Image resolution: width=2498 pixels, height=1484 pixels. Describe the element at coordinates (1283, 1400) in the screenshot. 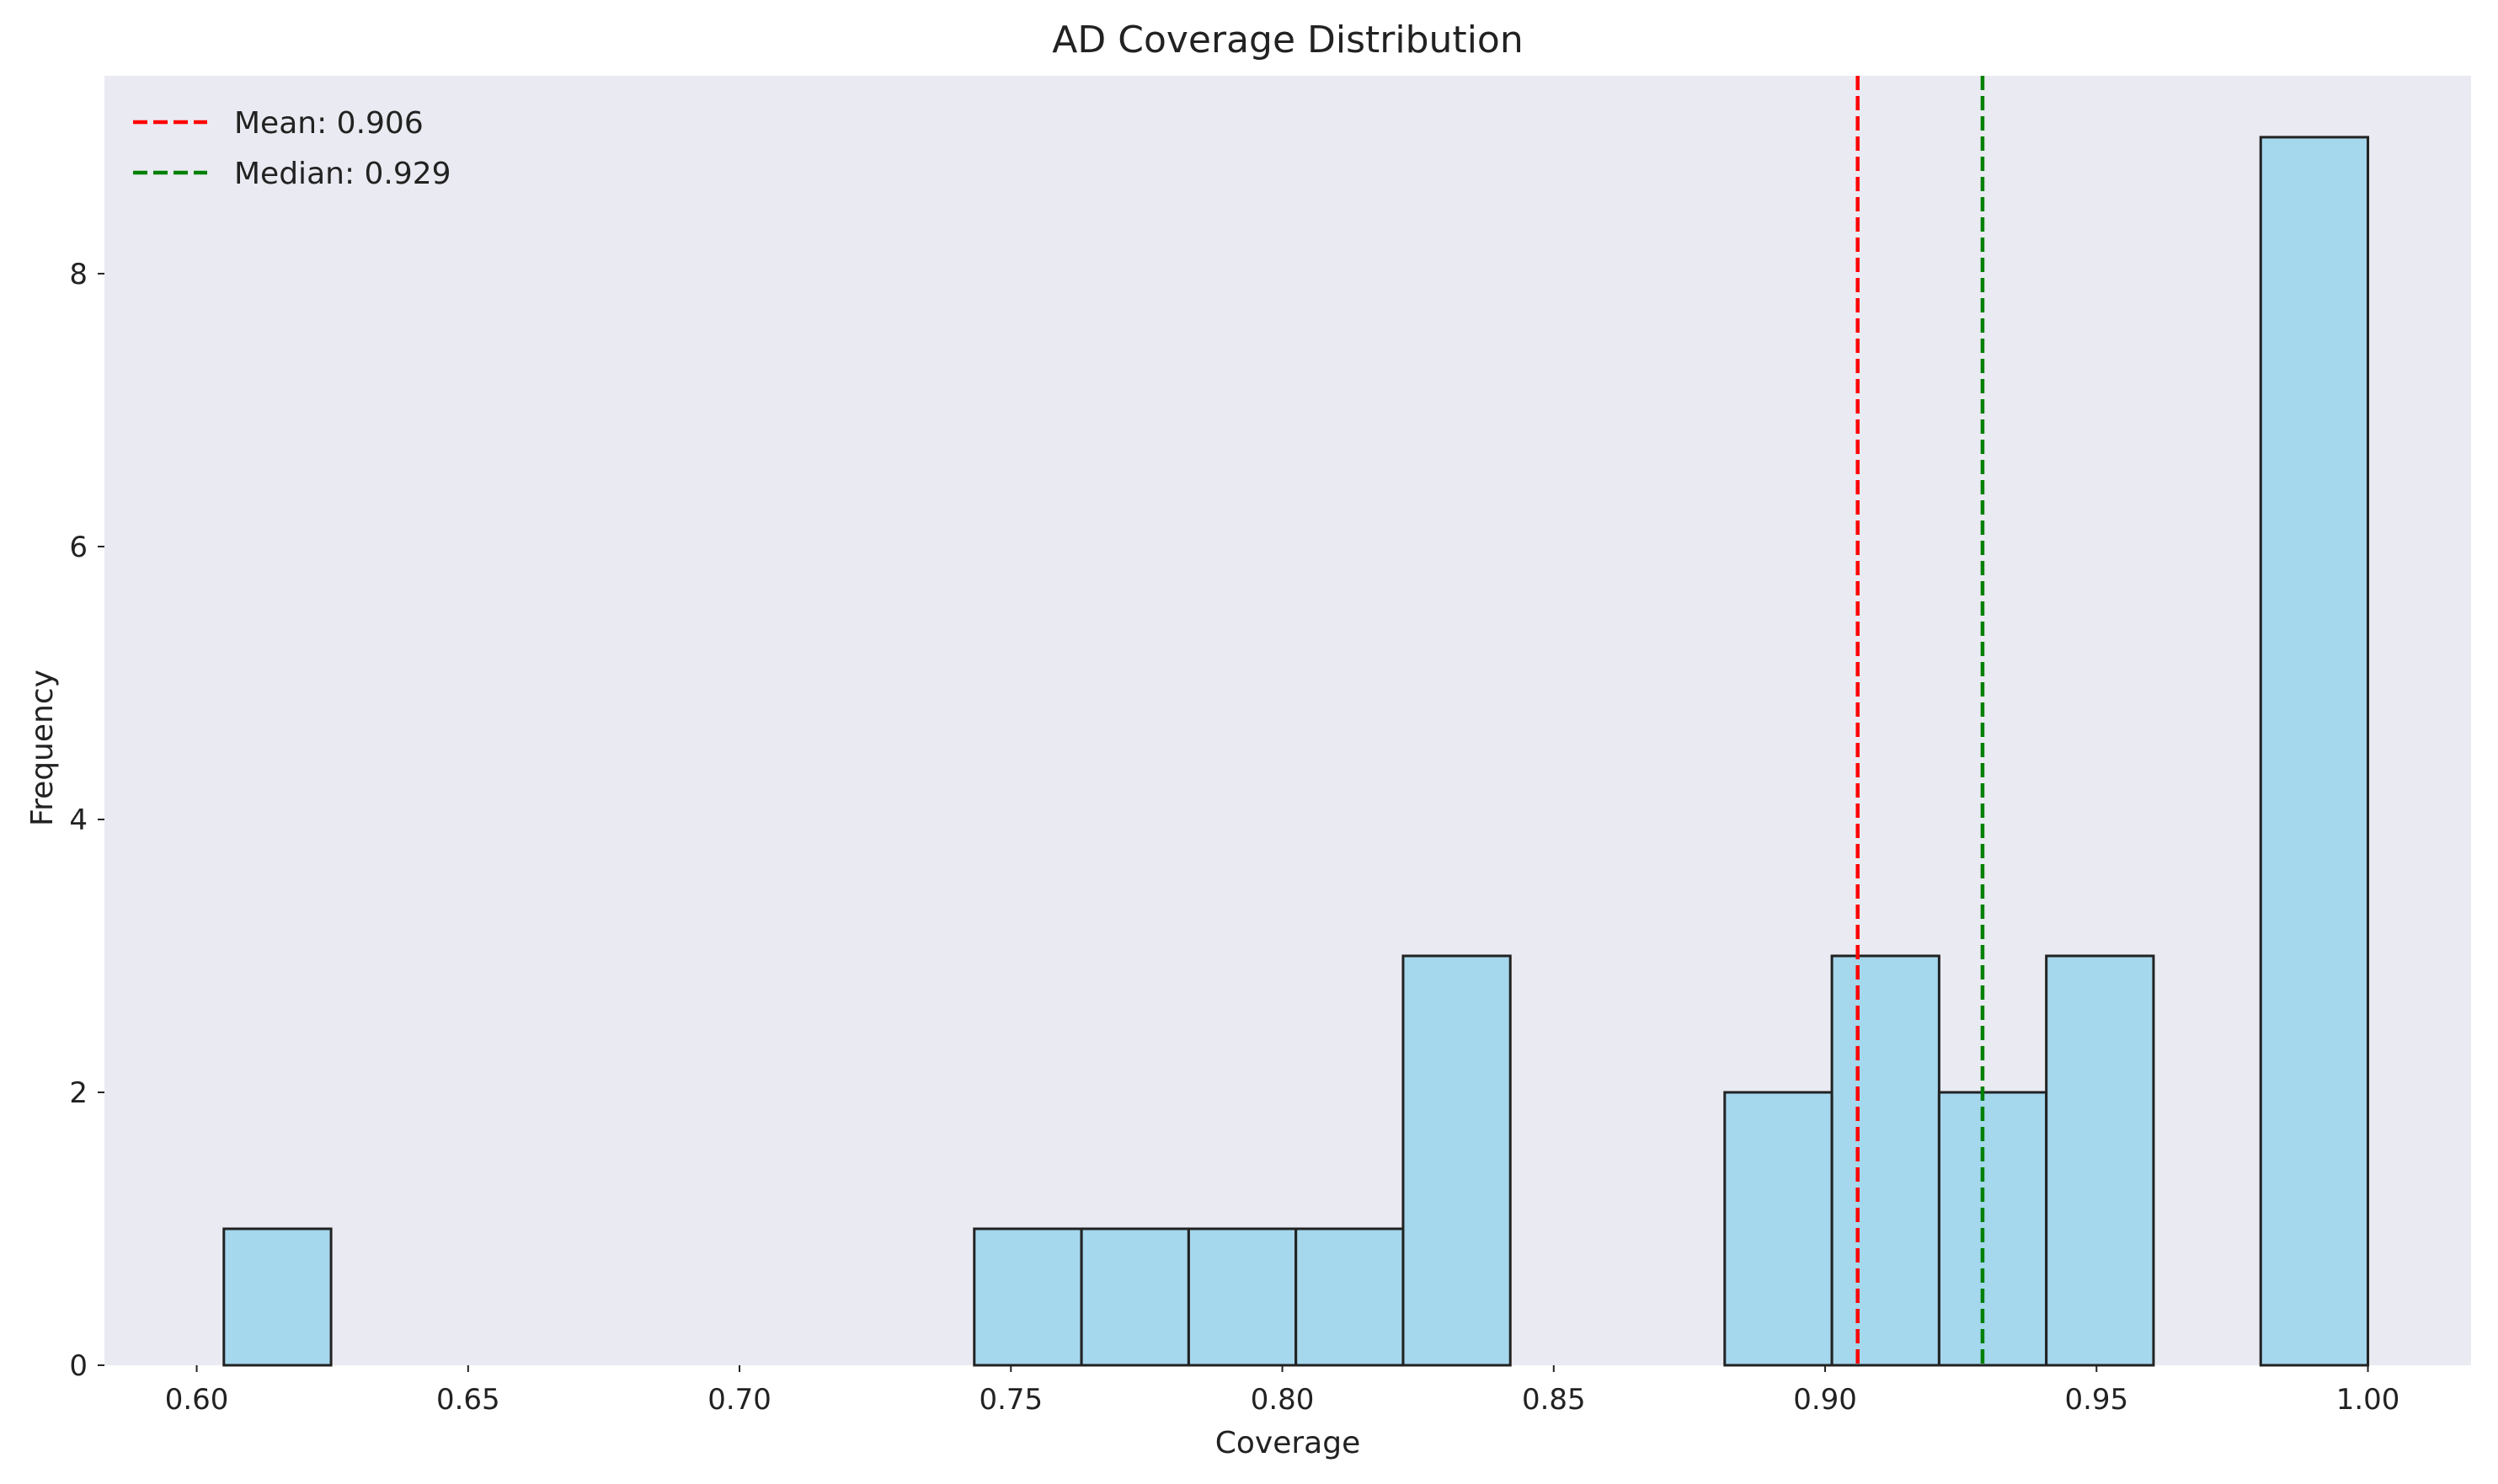

I see `x-tick-label: 0.80` at that location.